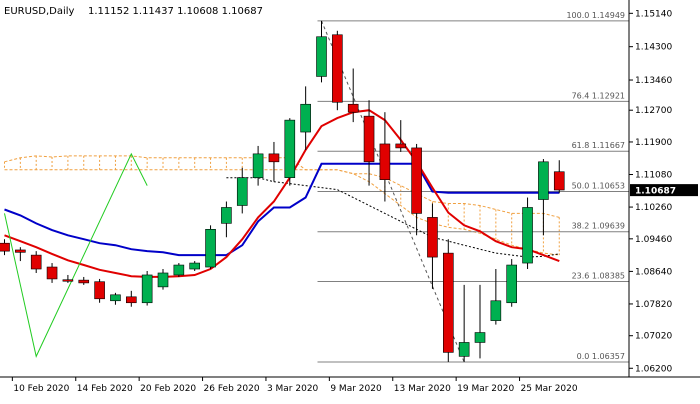 The height and width of the screenshot is (404, 700). Describe the element at coordinates (653, 369) in the screenshot. I see `y-tick-label: 1.06200` at that location.